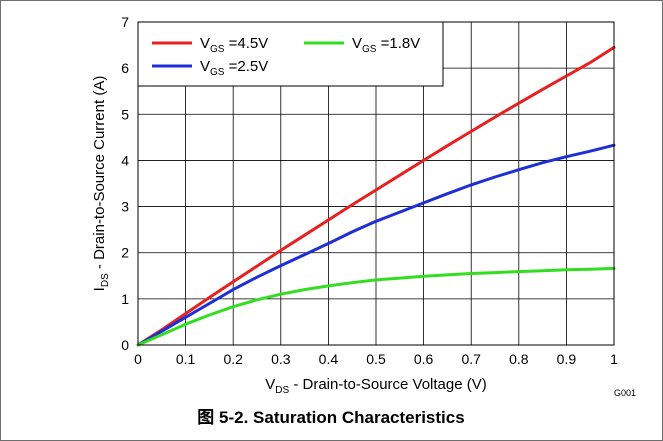 Image resolution: width=663 pixels, height=441 pixels. I want to click on figure-caption-prefix: 图 5-2., so click(225, 417).